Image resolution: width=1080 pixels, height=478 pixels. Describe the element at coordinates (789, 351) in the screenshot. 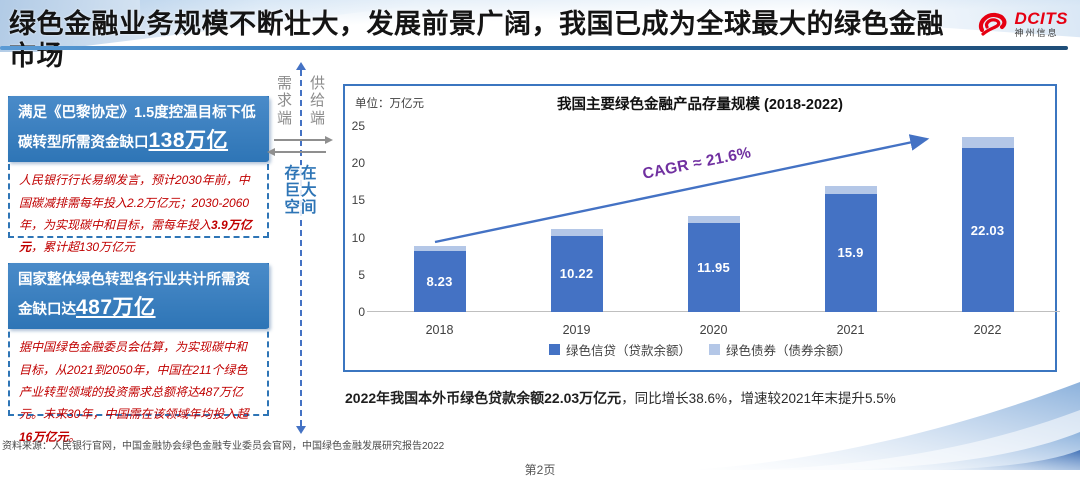

I see `legend-label: 绿色债券（债券余额）` at that location.